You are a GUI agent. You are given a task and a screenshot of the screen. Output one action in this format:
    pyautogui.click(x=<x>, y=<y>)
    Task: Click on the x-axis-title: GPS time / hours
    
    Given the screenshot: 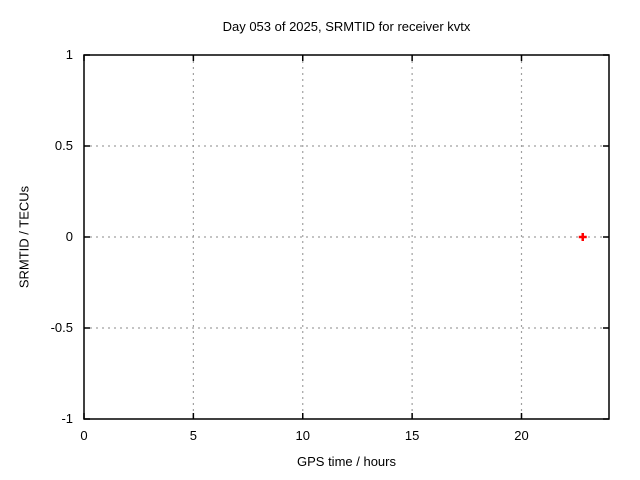 What is the action you would take?
    pyautogui.click(x=346, y=461)
    